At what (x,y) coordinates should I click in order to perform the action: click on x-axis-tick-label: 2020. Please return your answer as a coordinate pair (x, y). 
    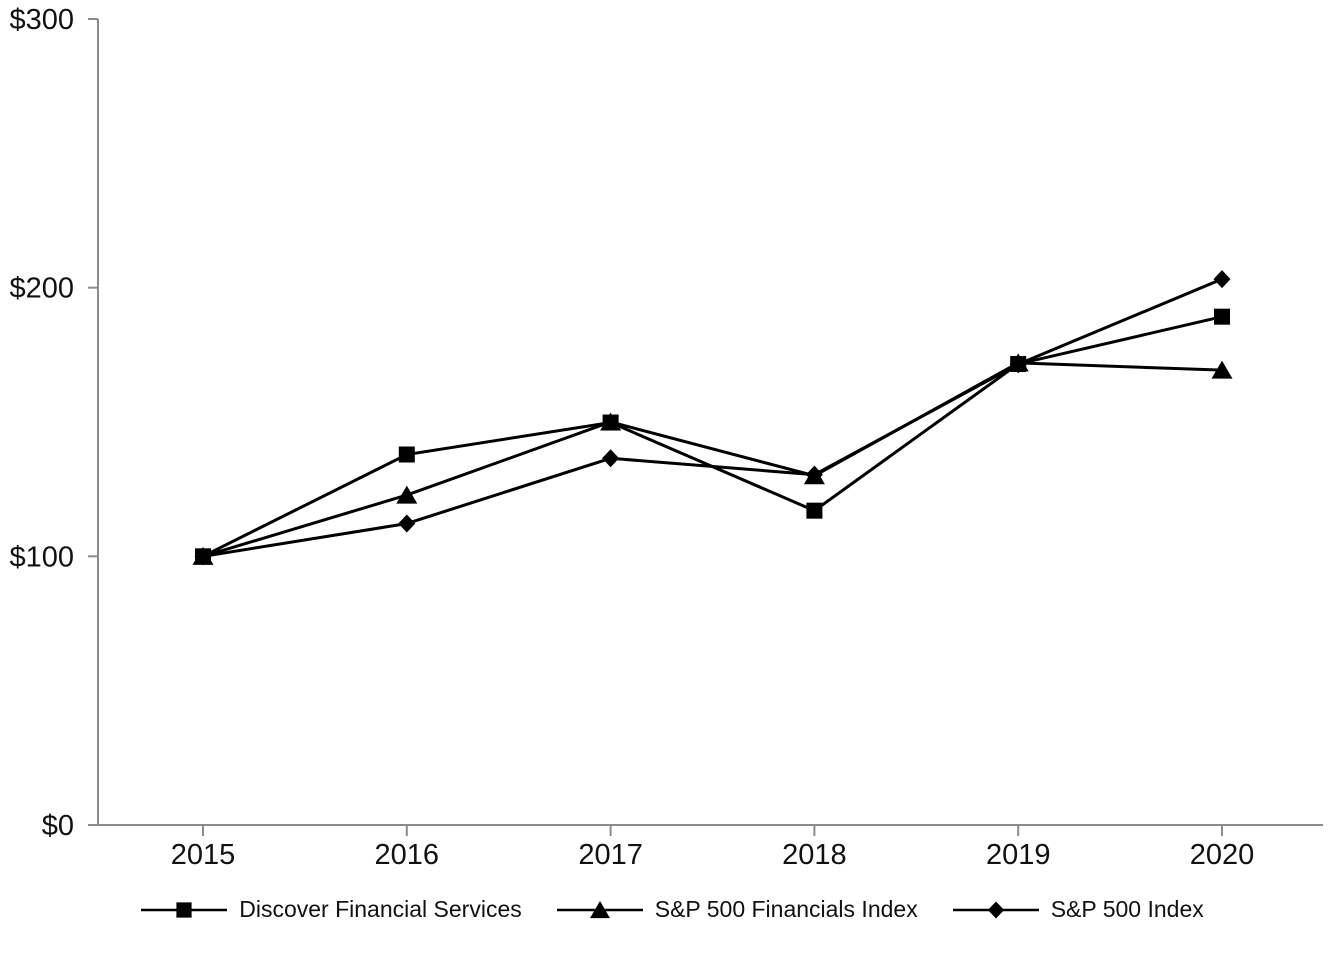
    Looking at the image, I should click on (1222, 855).